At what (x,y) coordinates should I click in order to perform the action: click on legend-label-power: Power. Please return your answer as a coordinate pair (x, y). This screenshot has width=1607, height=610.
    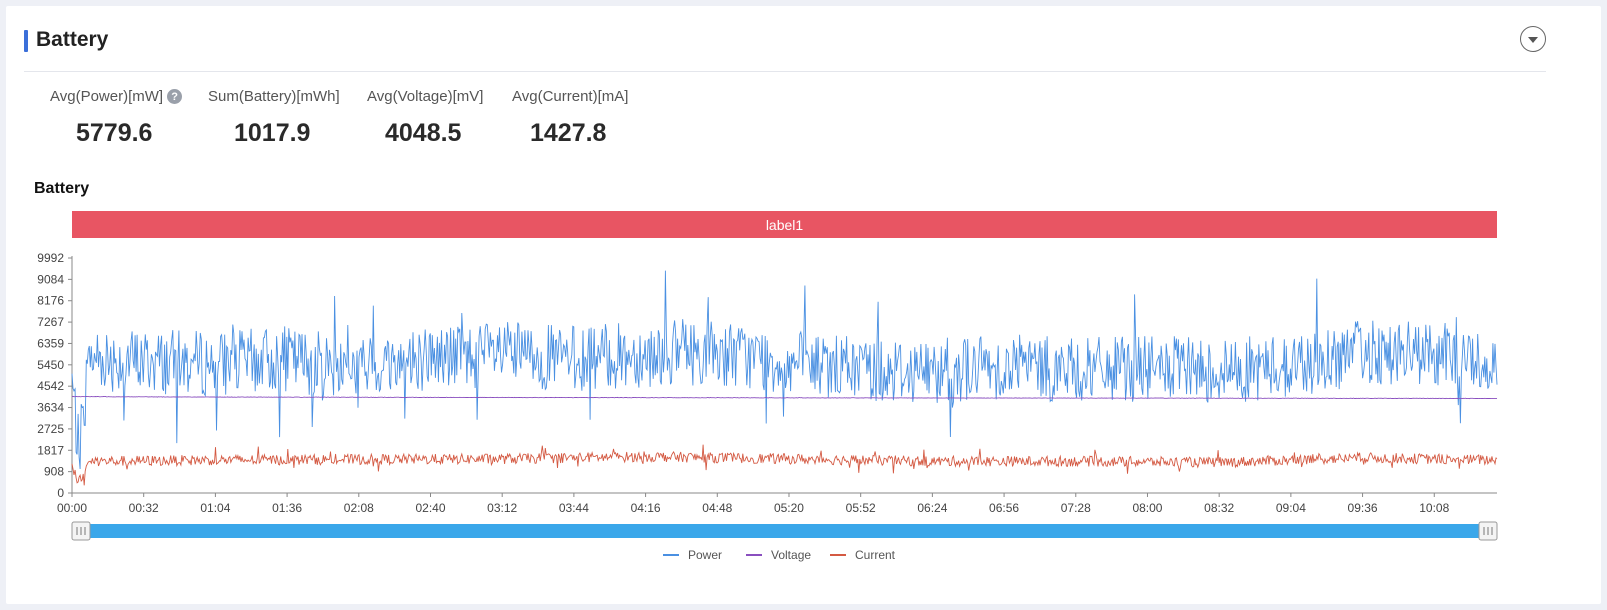
    Looking at the image, I should click on (705, 555).